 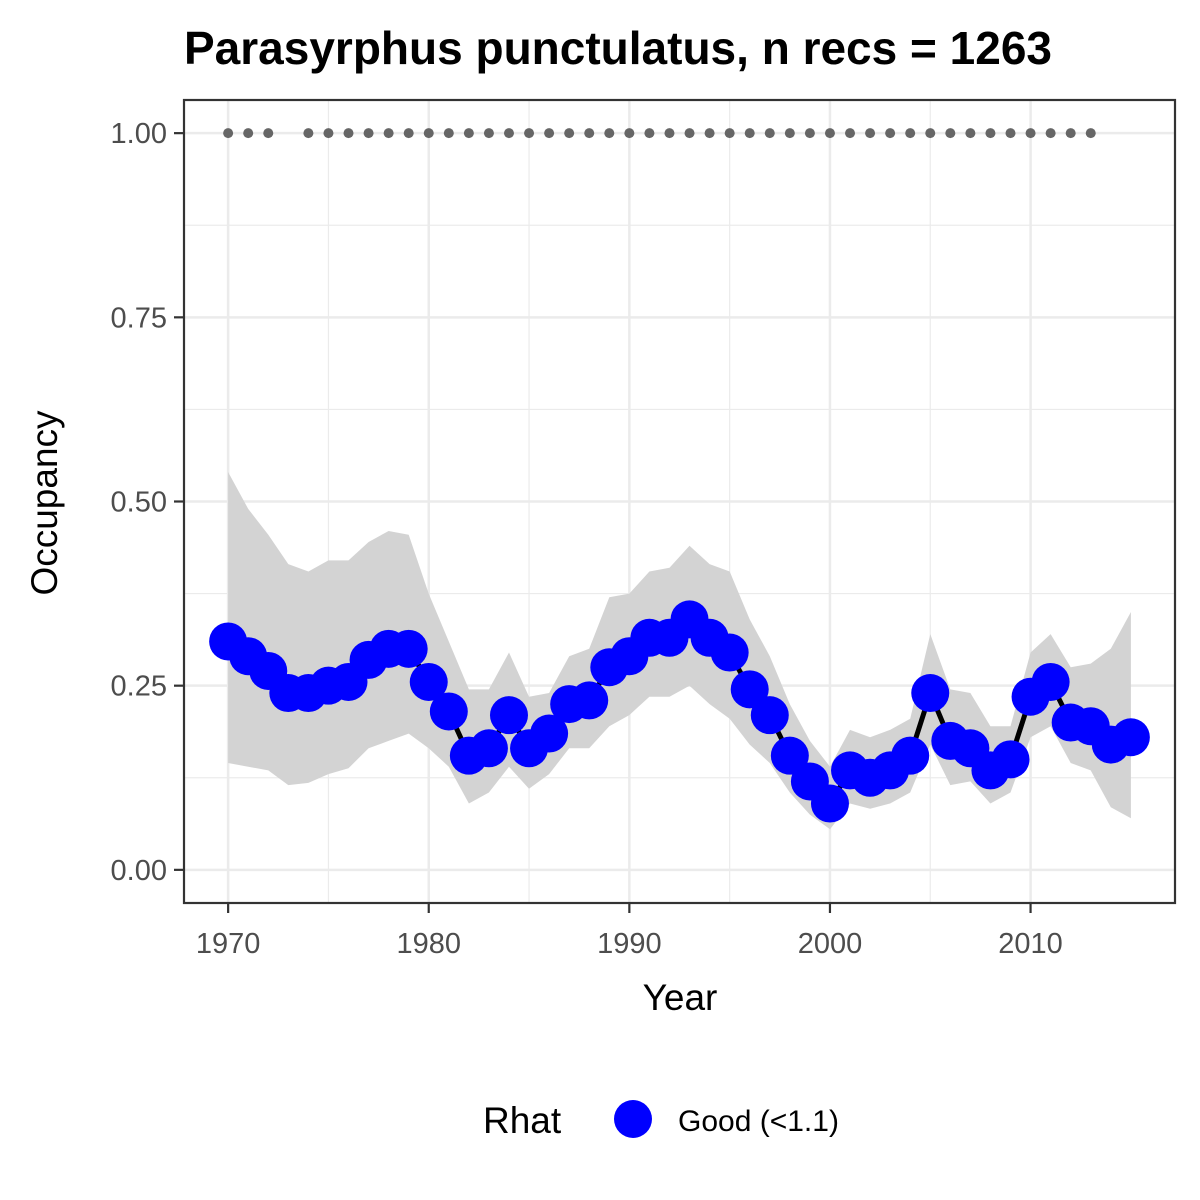 What do you see at coordinates (830, 944) in the screenshot?
I see `x-tick-label: 2000` at bounding box center [830, 944].